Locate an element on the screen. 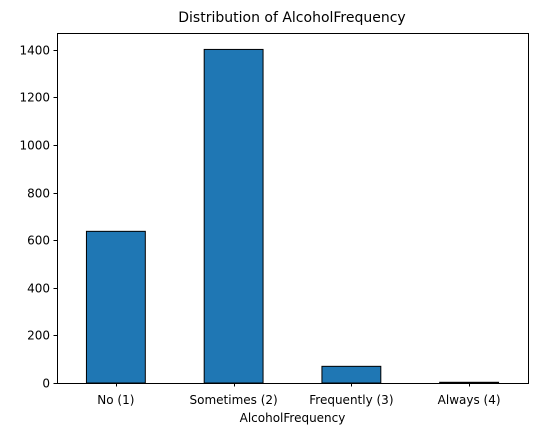 This screenshot has height=434, width=538. y-tick-label: 0 is located at coordinates (46, 384).